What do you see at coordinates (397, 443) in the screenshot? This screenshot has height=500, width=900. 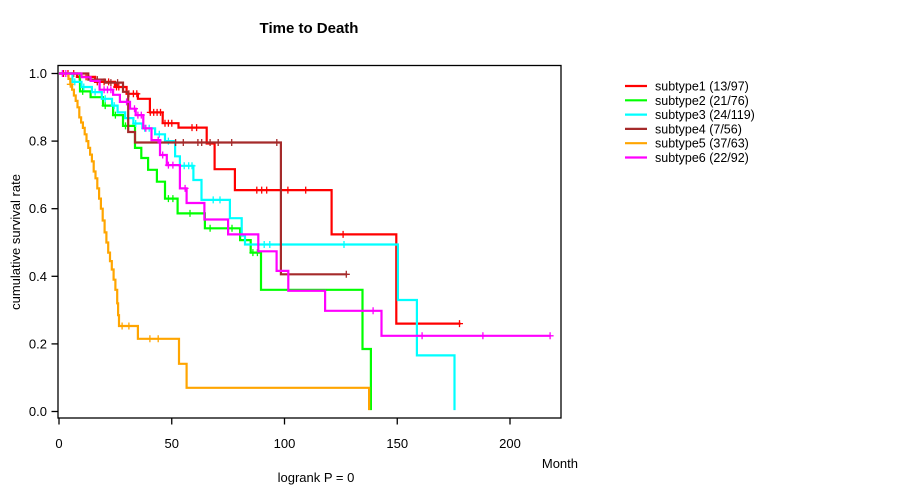 I see `x-tick-label: 150` at bounding box center [397, 443].